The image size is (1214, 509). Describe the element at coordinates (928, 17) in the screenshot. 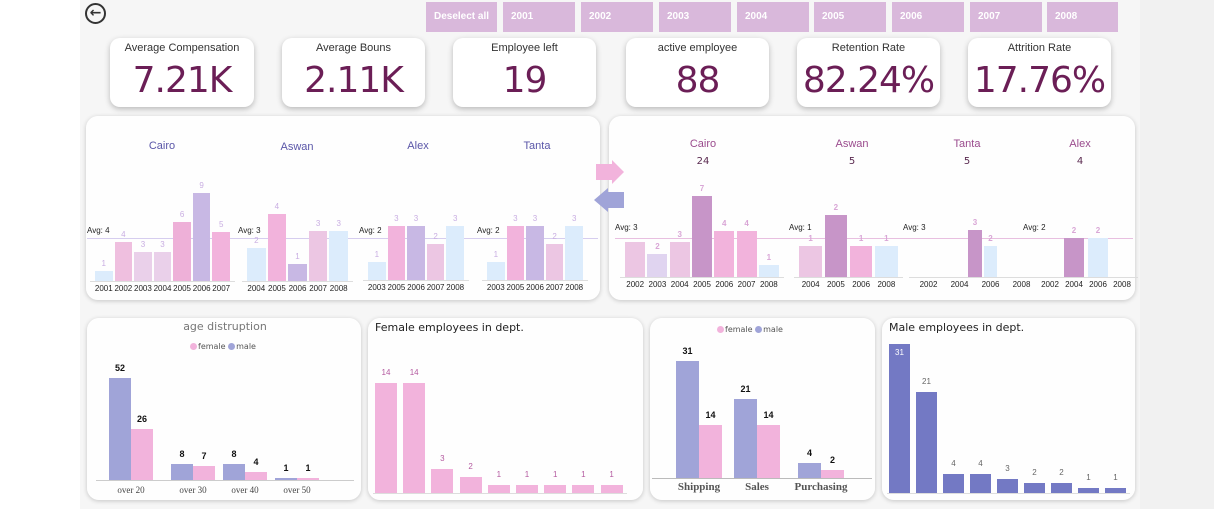

I see `year-button-2006: 2006` at that location.